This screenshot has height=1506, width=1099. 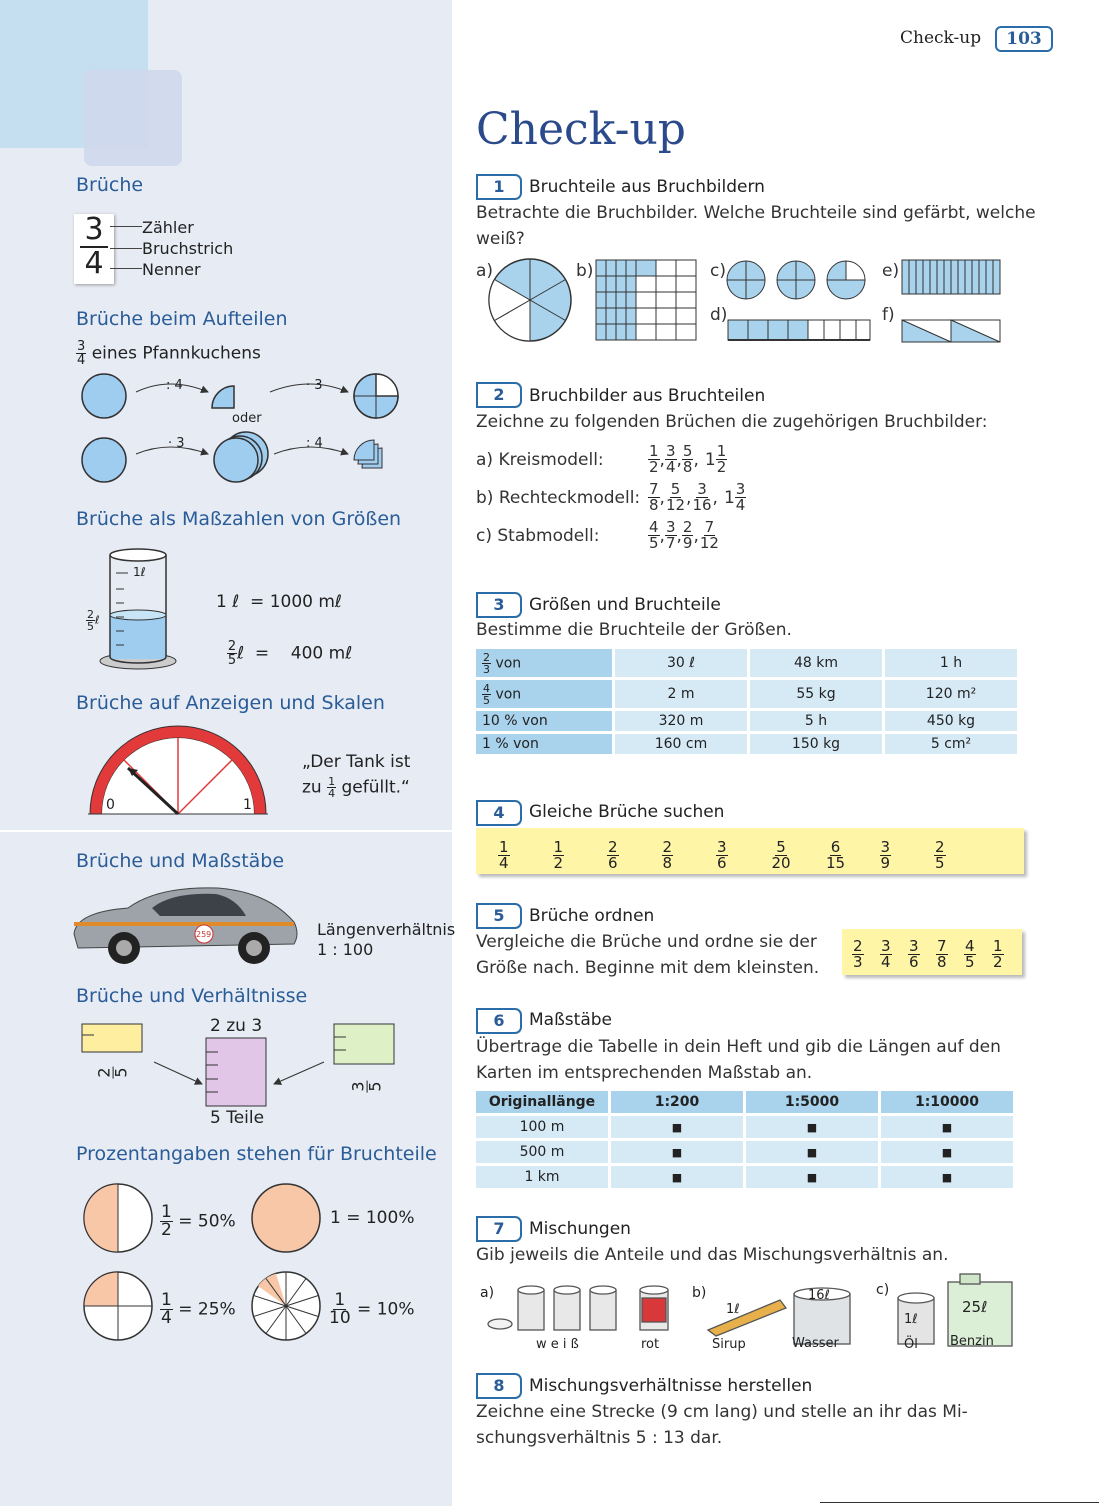 I want to click on task-title: Bruchteile aus Bruchbildern, so click(x=647, y=187).